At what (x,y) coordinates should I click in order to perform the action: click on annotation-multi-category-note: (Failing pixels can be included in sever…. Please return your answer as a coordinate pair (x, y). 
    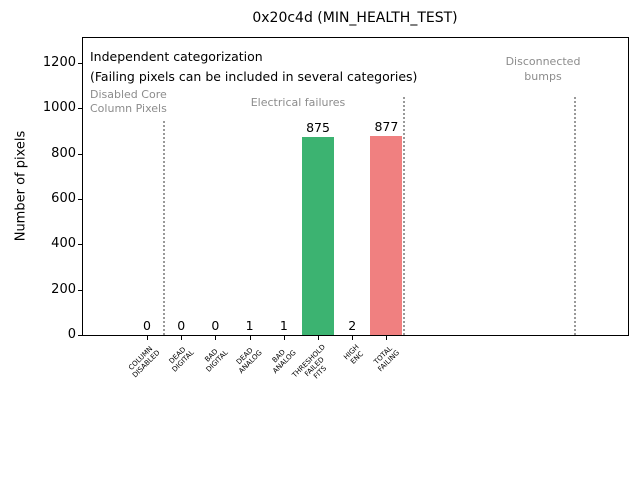
    Looking at the image, I should click on (254, 76).